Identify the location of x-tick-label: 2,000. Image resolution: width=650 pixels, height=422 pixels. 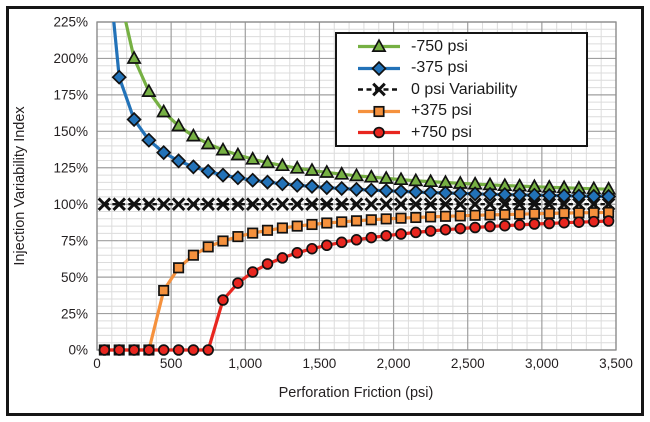
(394, 363).